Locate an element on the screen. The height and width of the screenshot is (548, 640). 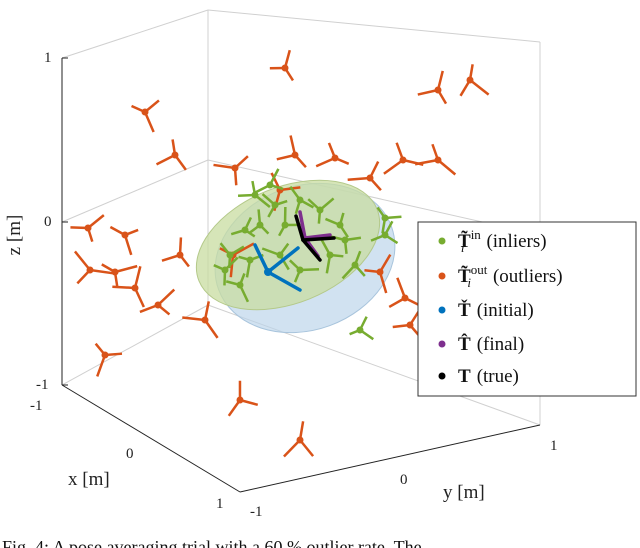
x-tick-label: 1 is located at coordinates (220, 504).